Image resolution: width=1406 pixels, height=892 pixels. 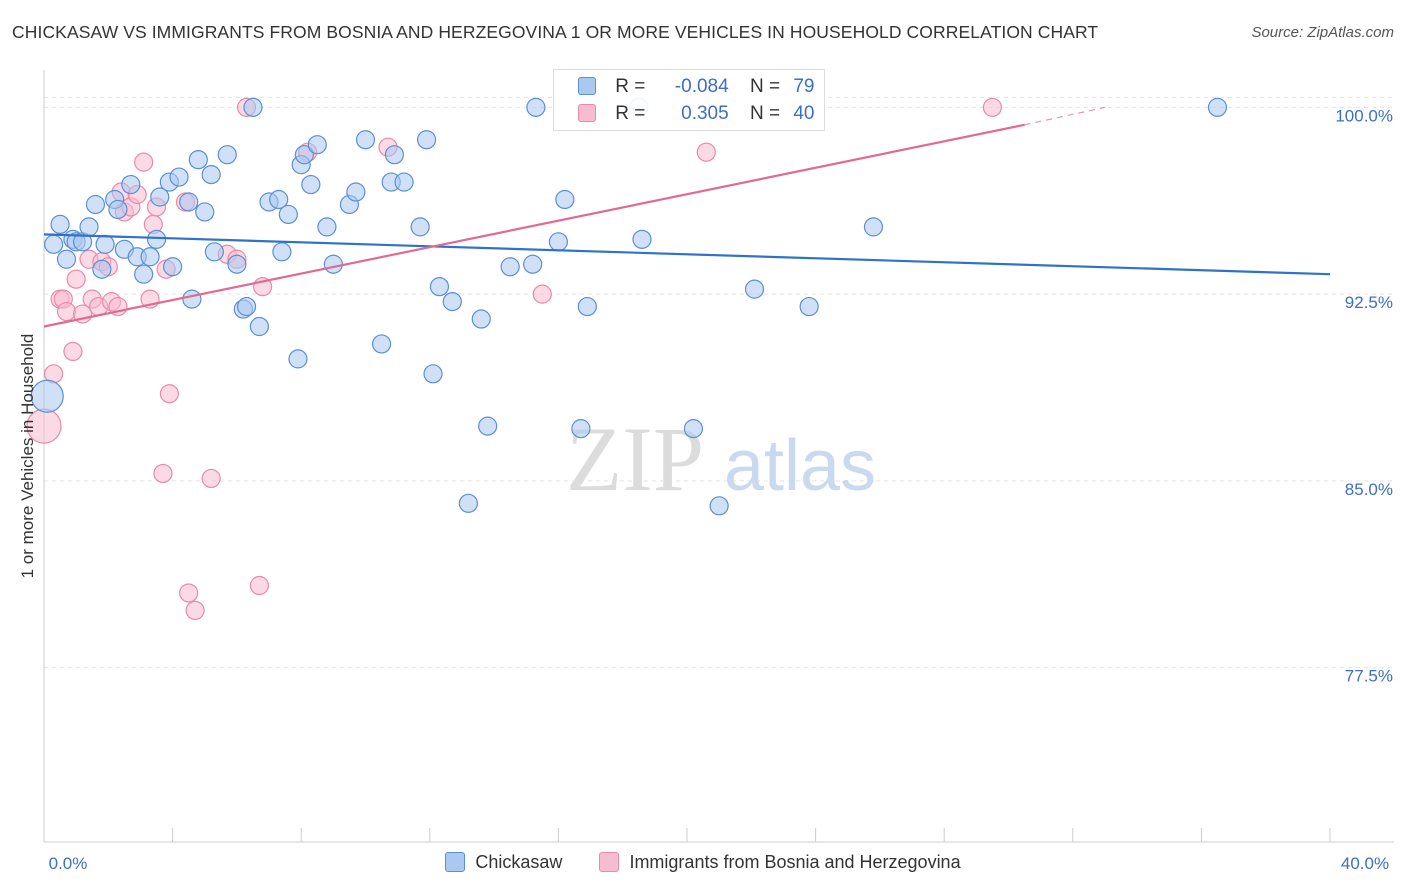 I want to click on legend-item-bosnia: Immigrants from Bosnia and Herzegovina, so click(x=780, y=862).